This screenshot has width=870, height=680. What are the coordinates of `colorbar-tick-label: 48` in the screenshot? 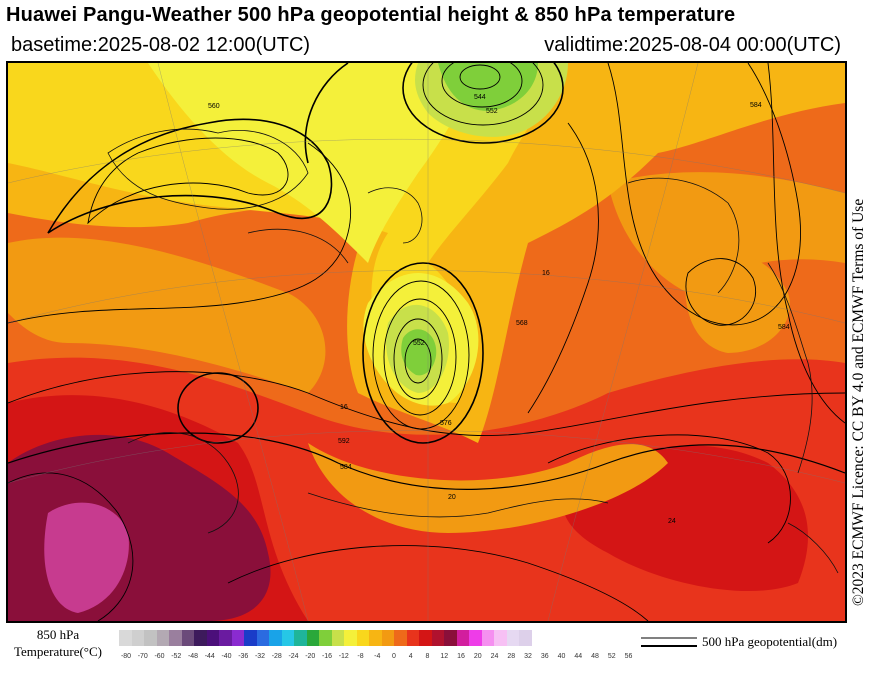 It's located at (595, 656).